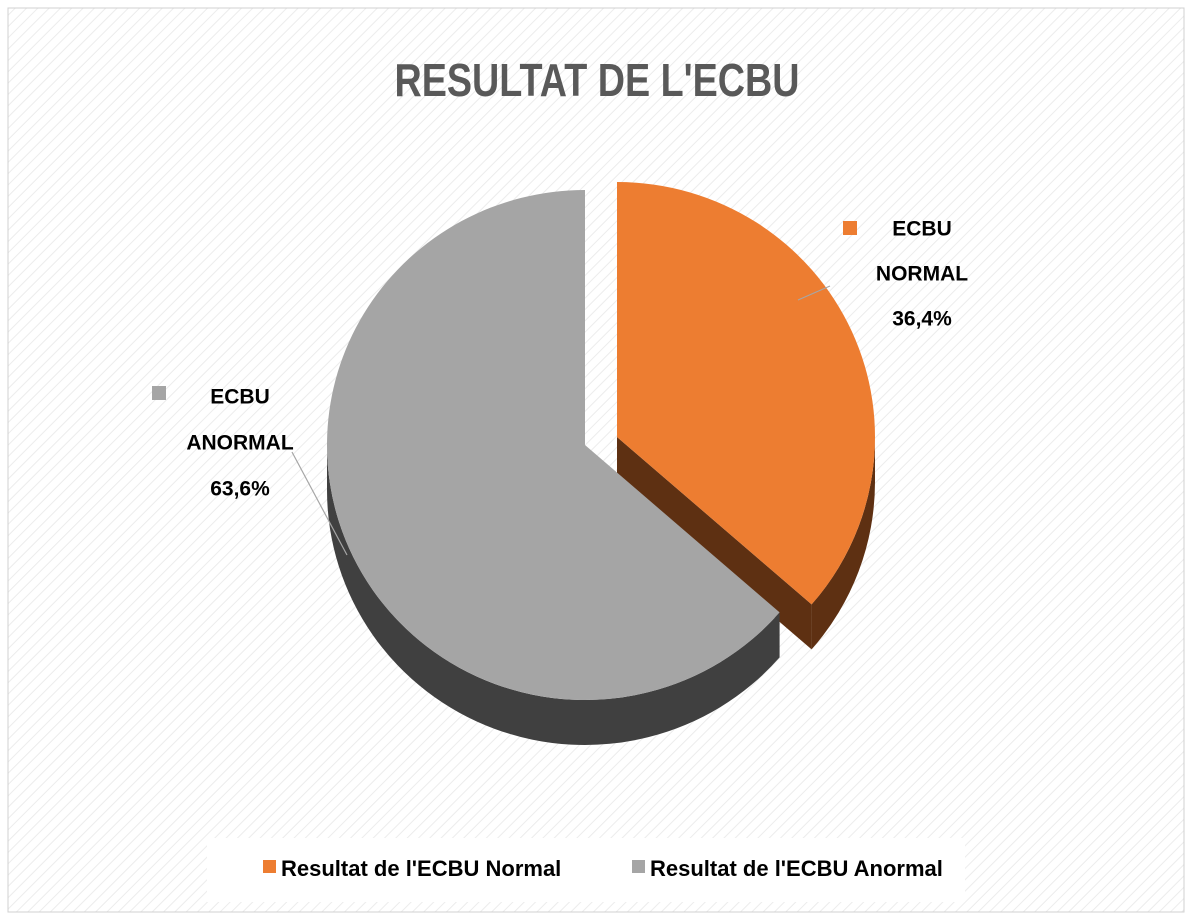 The width and height of the screenshot is (1185, 918). What do you see at coordinates (597, 80) in the screenshot?
I see `chart-title: RESULTAT DE L'ECBU` at bounding box center [597, 80].